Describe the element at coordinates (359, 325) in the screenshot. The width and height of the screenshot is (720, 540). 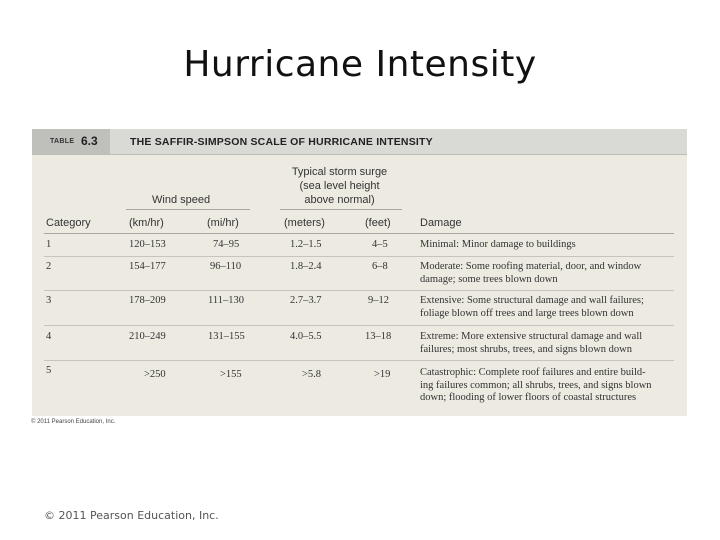
I see `row-3-rule` at that location.